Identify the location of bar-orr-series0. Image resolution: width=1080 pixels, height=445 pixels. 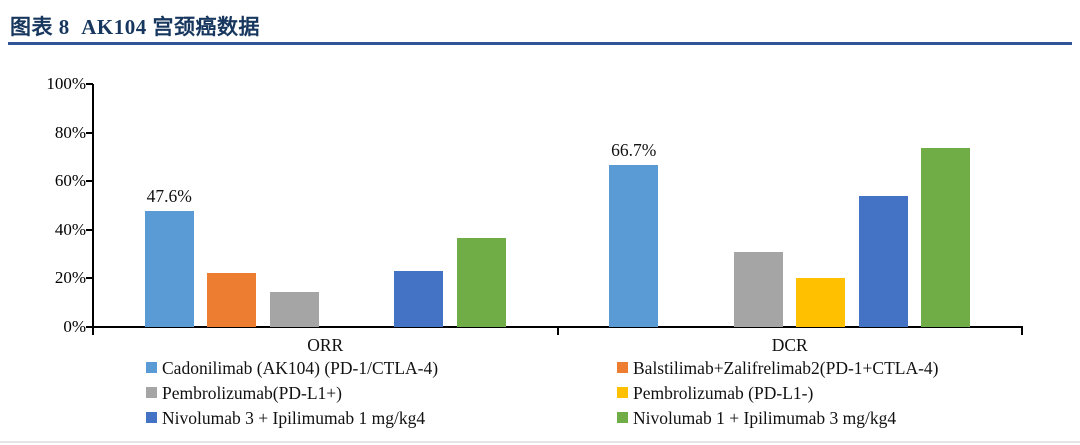
(169, 269).